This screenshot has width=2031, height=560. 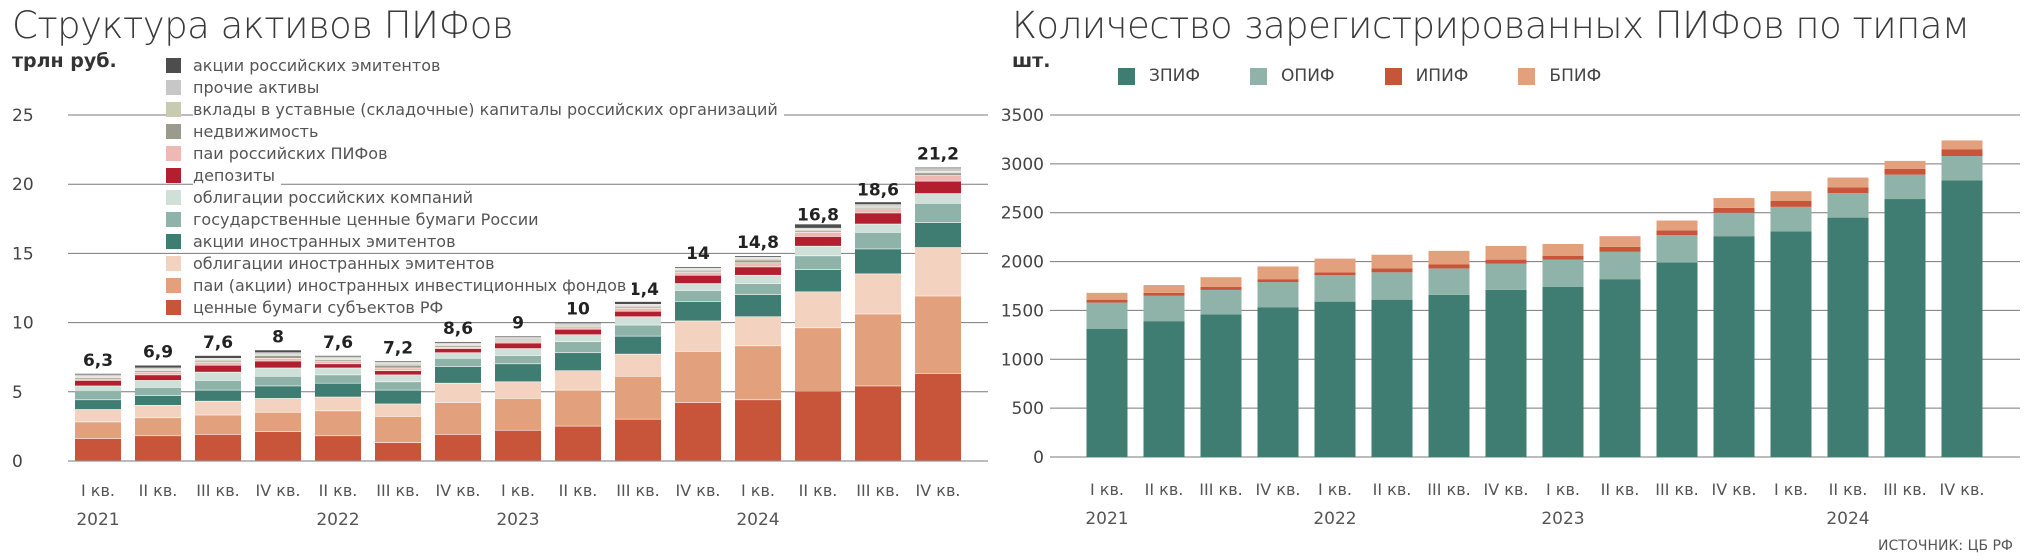 I want to click on legend-label: акции российских эмитентов, so click(x=320, y=65).